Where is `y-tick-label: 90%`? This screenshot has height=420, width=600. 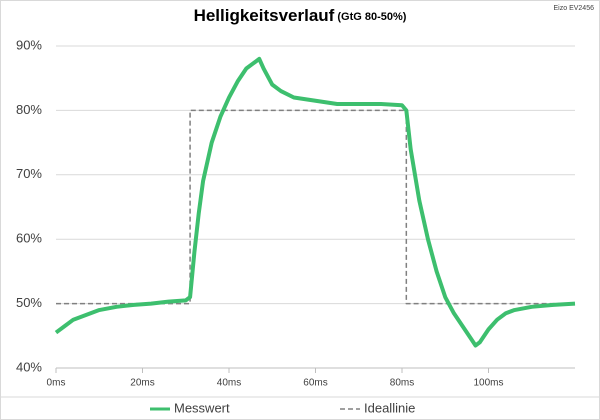 y-tick-label: 90% is located at coordinates (29, 44).